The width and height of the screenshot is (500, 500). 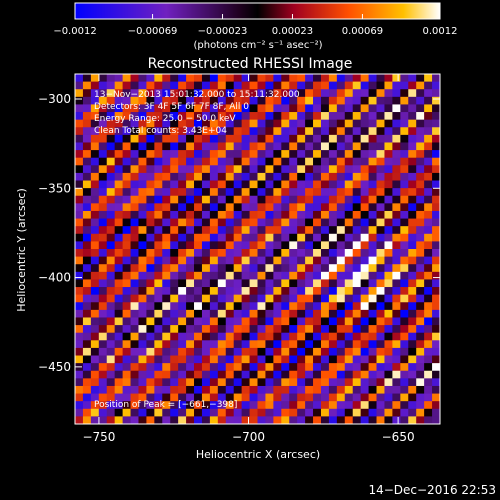 What do you see at coordinates (223, 31) in the screenshot?
I see `colorbar-tick-label: −0.00023` at bounding box center [223, 31].